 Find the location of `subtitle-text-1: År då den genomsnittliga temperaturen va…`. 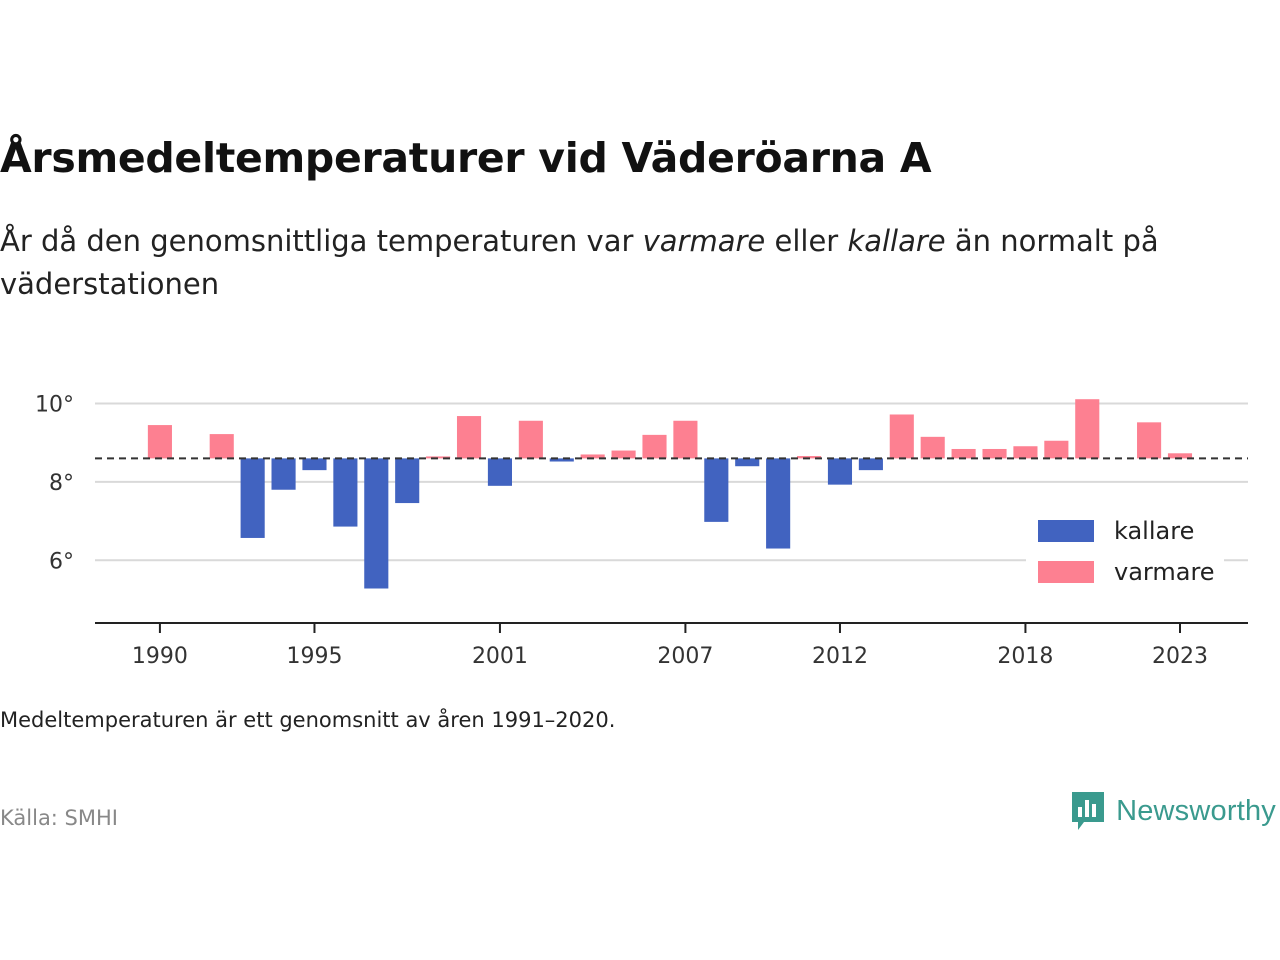

subtitle-text-1: År då den genomsnittliga temperaturen va… is located at coordinates (321, 241).